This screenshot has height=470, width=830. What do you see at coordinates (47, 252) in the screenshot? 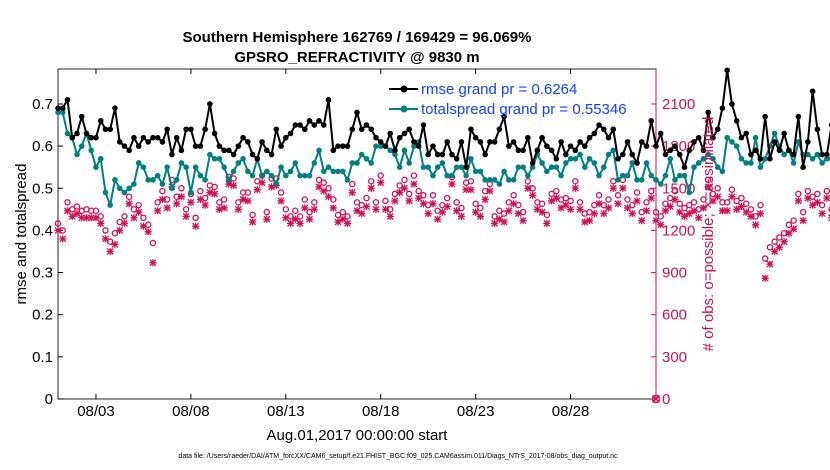
I see `y-axis-left: 0 0.1 0.2 0.3 0.4 0.5 0.6 0.7` at bounding box center [47, 252].